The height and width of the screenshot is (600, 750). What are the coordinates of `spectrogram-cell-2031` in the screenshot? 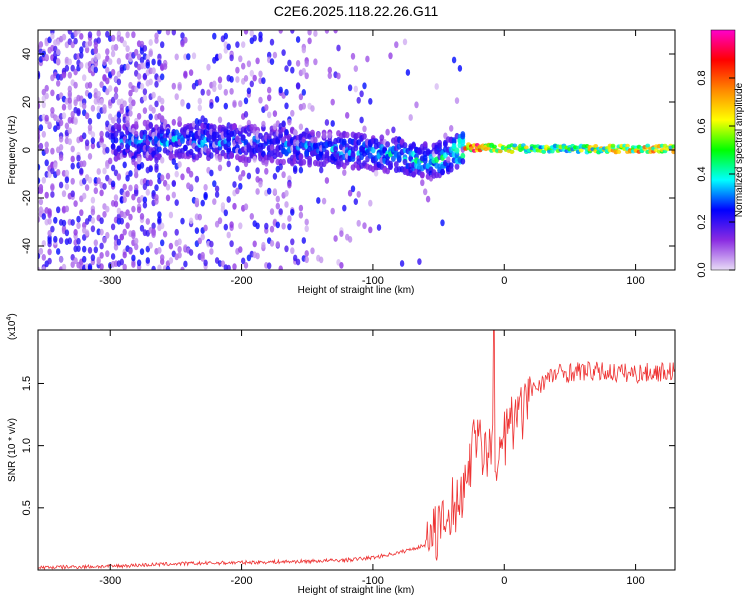 It's located at (454, 60).